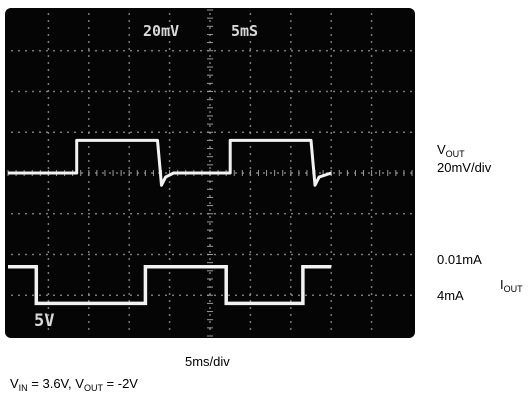 The width and height of the screenshot is (532, 398). What do you see at coordinates (51, 383) in the screenshot?
I see `vin-value: = 3.6V,` at bounding box center [51, 383].